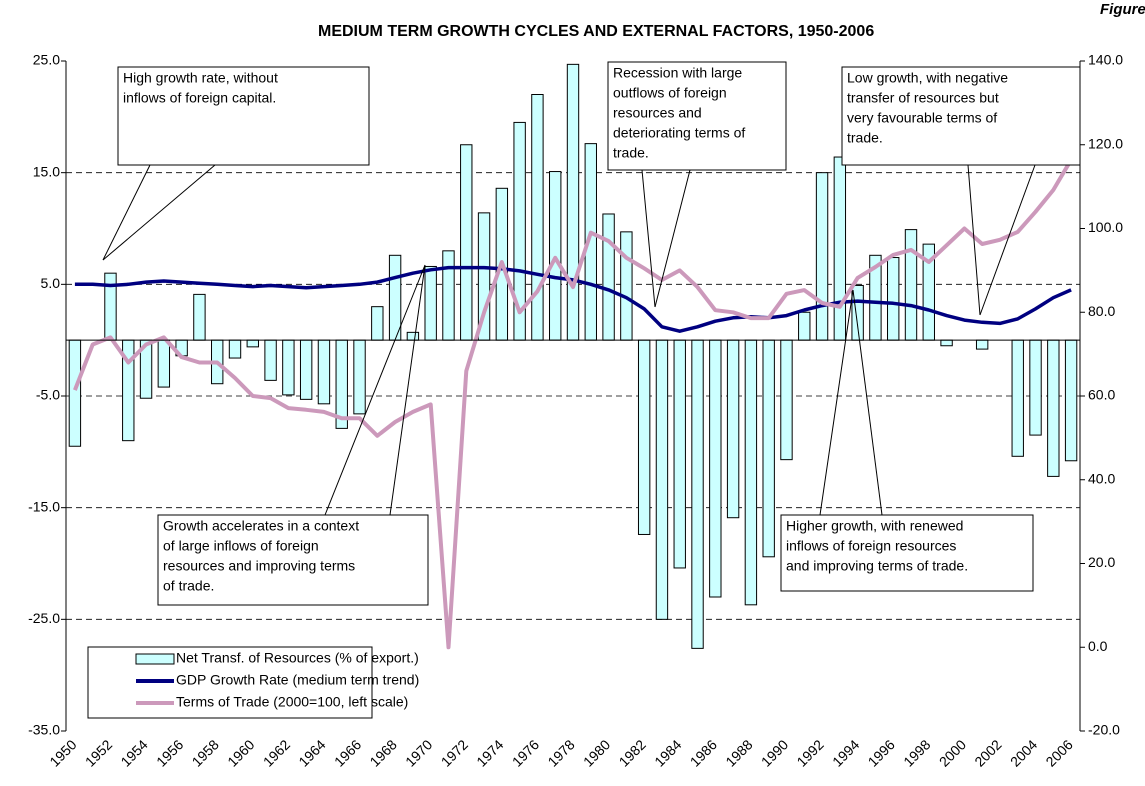 The height and width of the screenshot is (786, 1145). I want to click on legend-box, so click(230, 682).